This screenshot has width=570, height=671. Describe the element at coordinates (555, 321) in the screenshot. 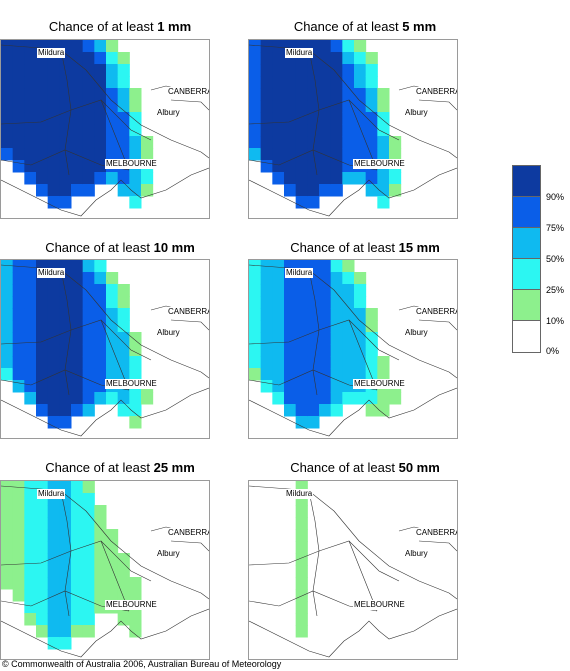

I see `legend-label: 10%` at that location.